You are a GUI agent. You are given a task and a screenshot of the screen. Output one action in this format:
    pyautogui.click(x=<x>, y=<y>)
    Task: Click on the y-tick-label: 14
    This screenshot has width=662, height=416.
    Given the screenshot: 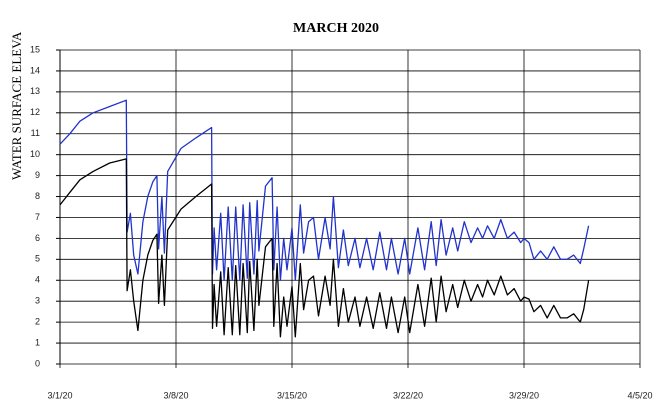 What is the action you would take?
    pyautogui.click(x=35, y=70)
    